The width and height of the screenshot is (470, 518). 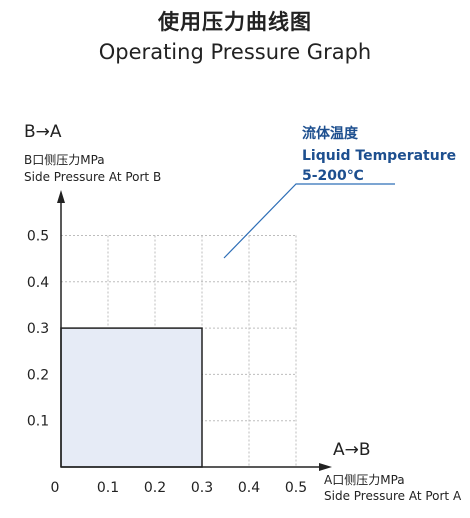 I want to click on operating-region, so click(x=131, y=397).